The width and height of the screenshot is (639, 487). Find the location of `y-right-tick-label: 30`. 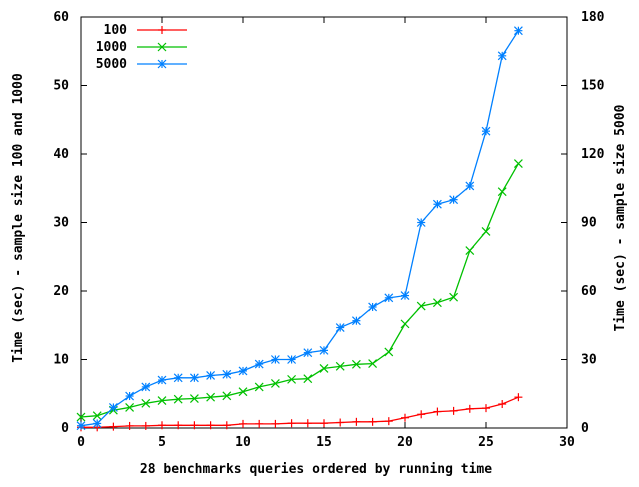

y-right-tick-label: 30 is located at coordinates (589, 360).